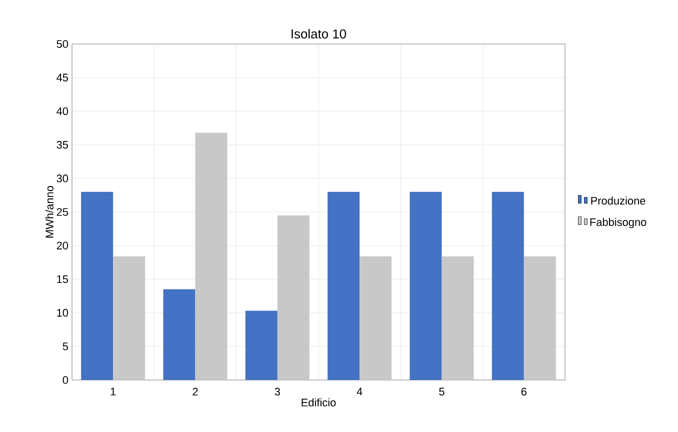  I want to click on y-tick-label: 10, so click(62, 312).